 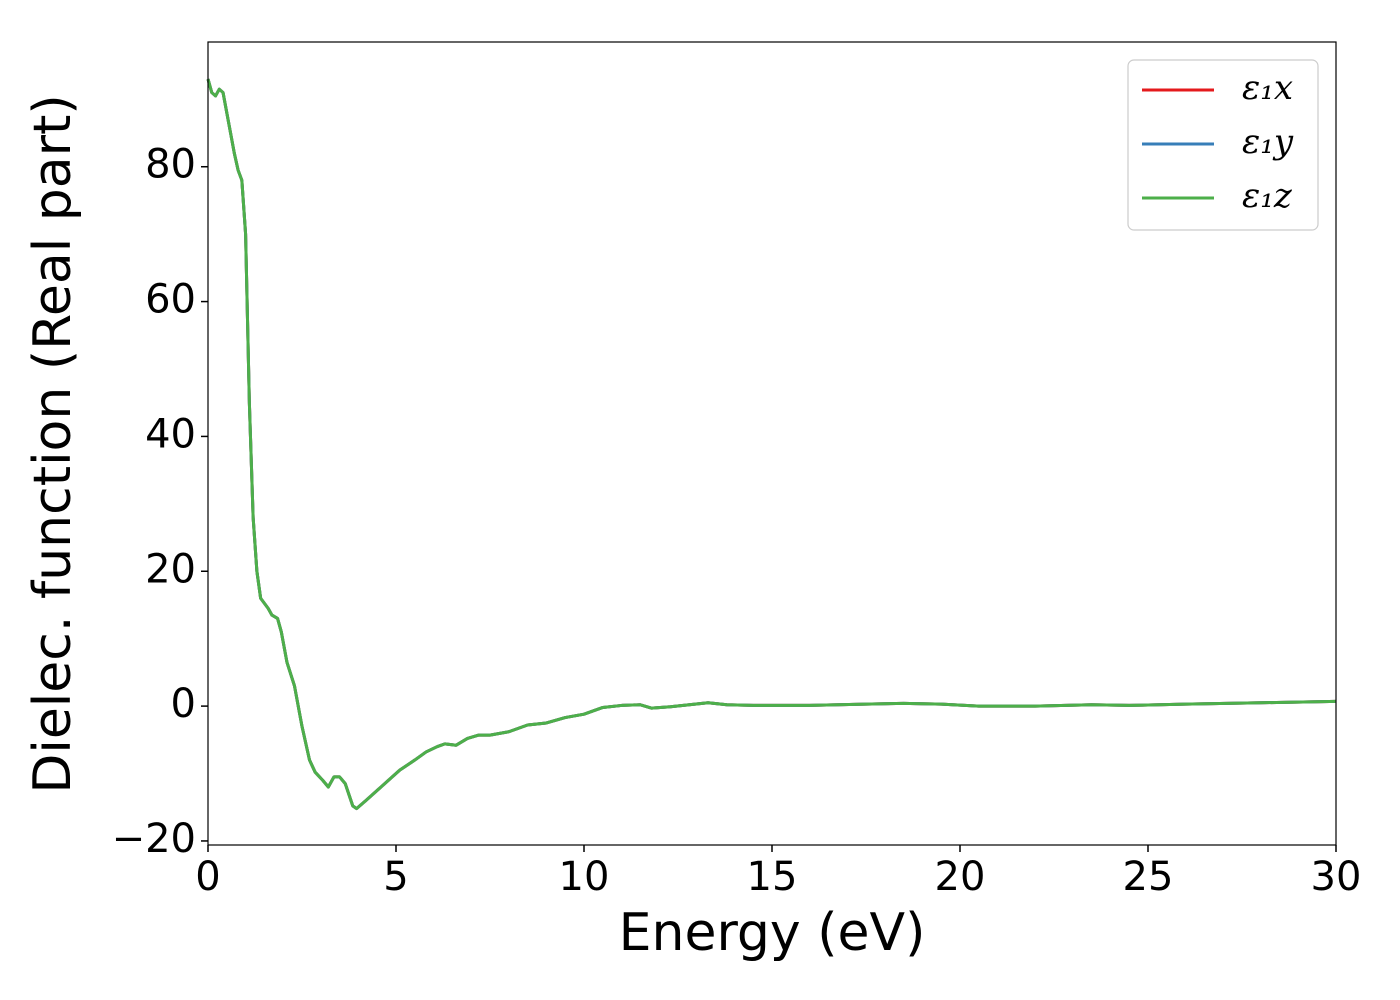 I want to click on y-tick-label: 20, so click(x=170, y=569).